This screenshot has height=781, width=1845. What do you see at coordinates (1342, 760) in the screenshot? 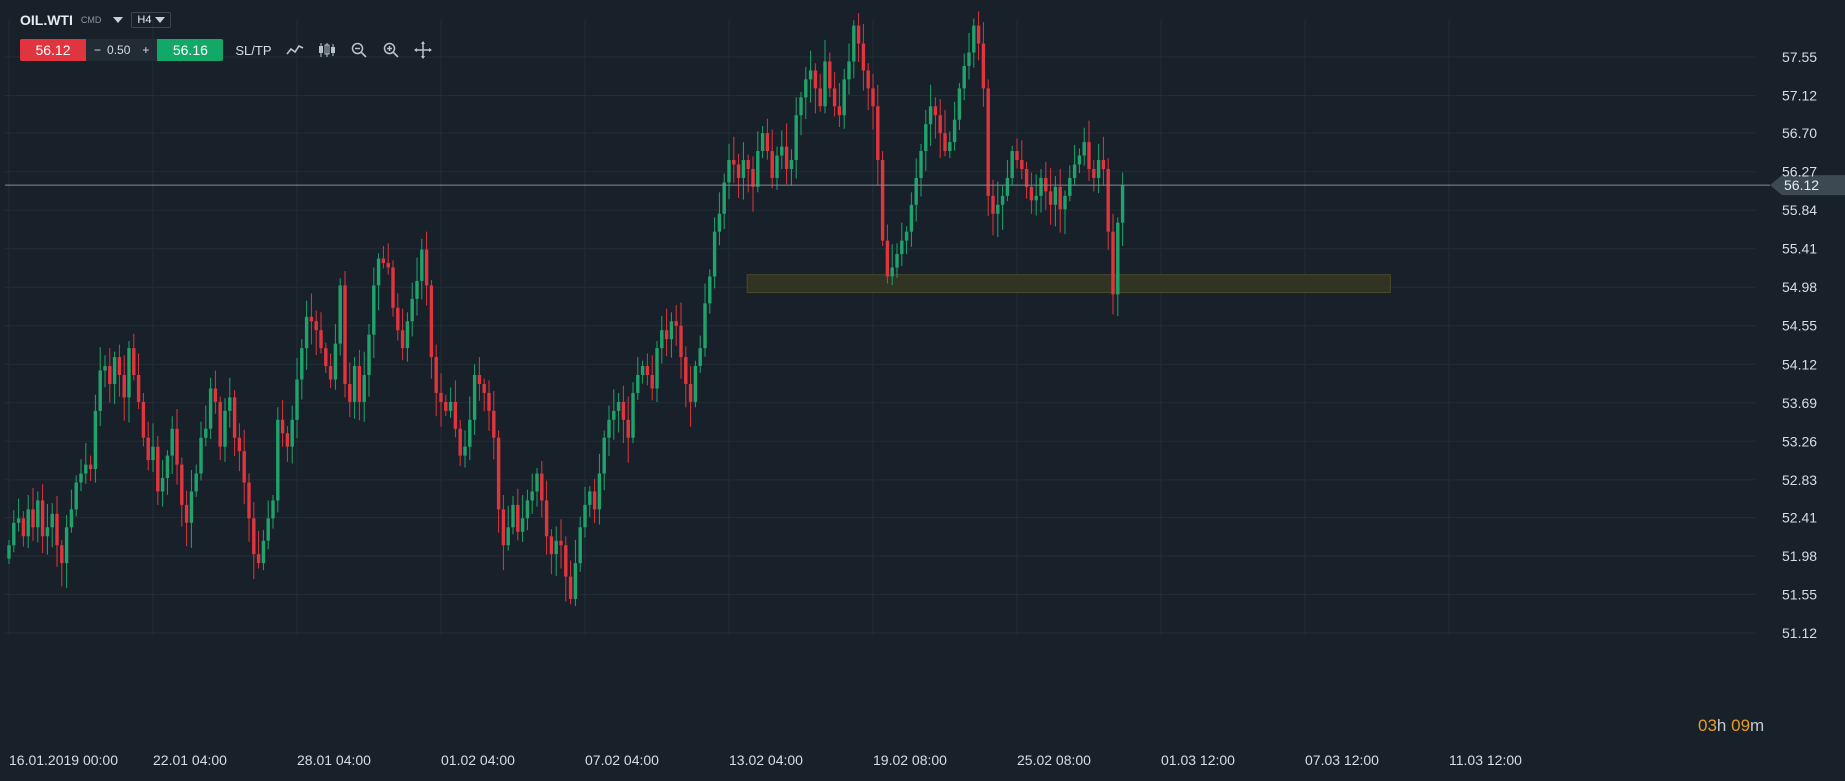
I see `x-tick-label-9: 07.03 12:00` at bounding box center [1342, 760].